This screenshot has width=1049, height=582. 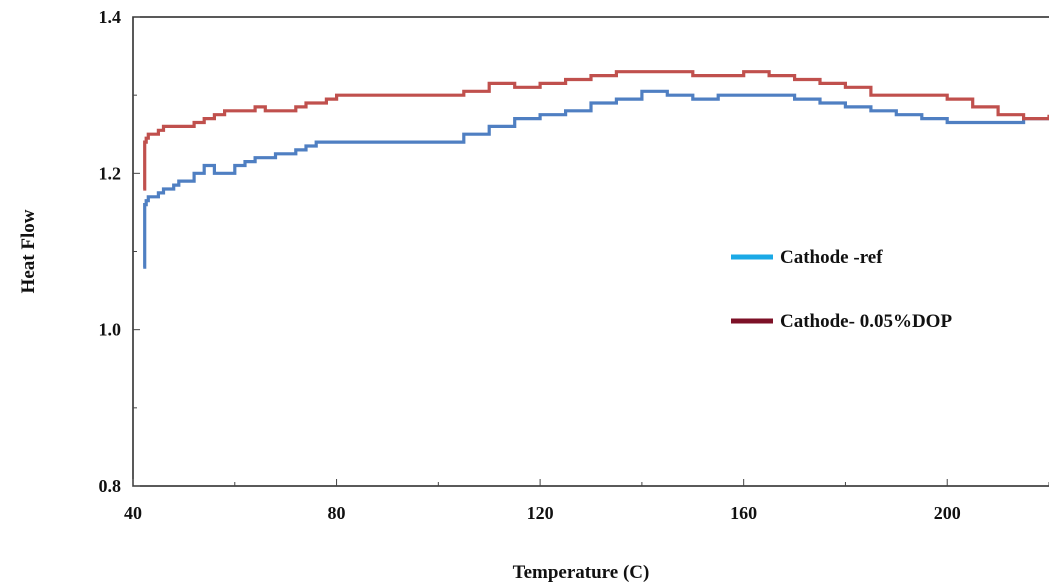 What do you see at coordinates (110, 486) in the screenshot?
I see `y-tick-label: 0.8` at bounding box center [110, 486].